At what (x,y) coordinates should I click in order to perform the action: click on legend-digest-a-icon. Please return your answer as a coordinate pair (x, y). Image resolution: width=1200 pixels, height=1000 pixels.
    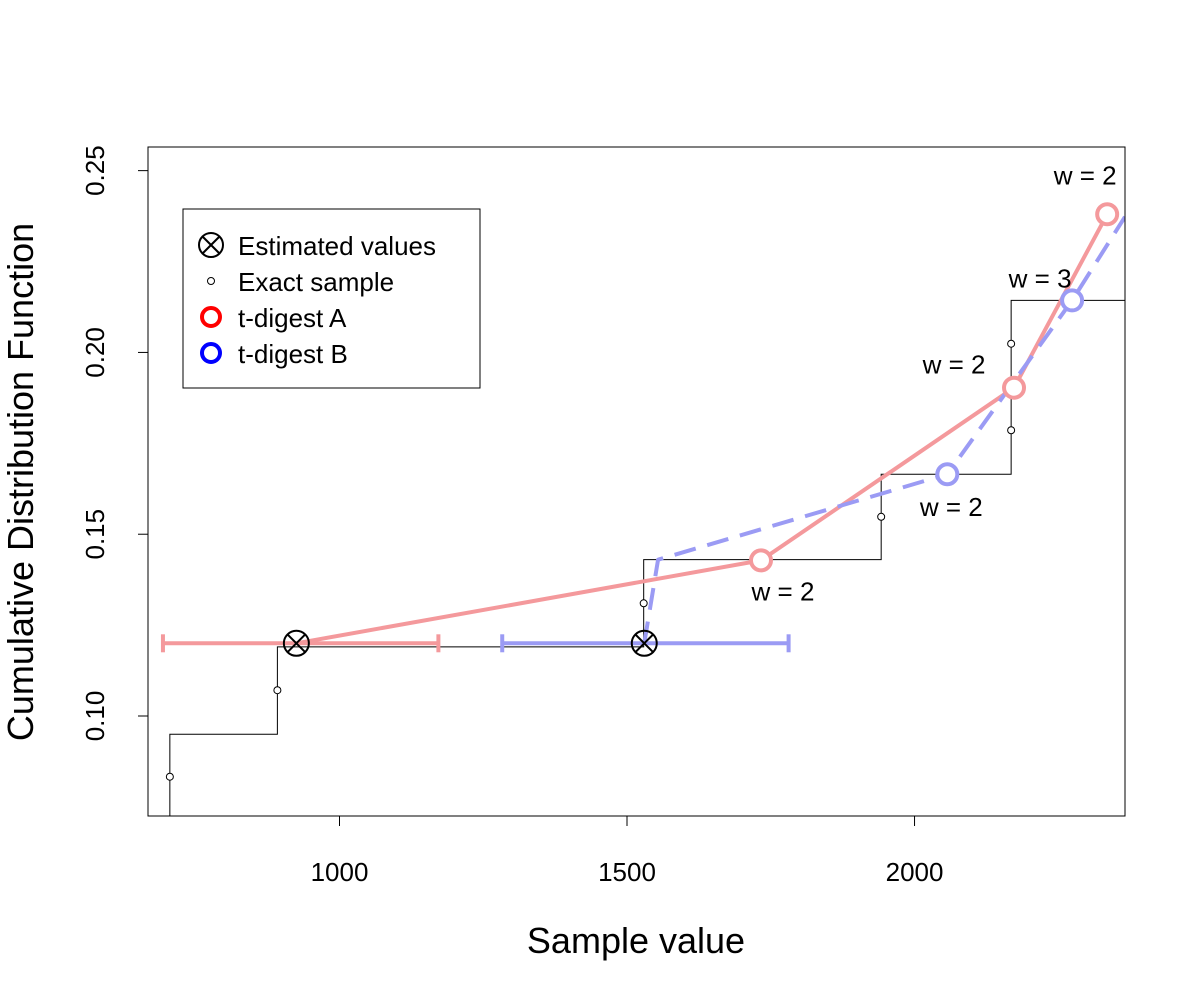
    Looking at the image, I should click on (211, 317).